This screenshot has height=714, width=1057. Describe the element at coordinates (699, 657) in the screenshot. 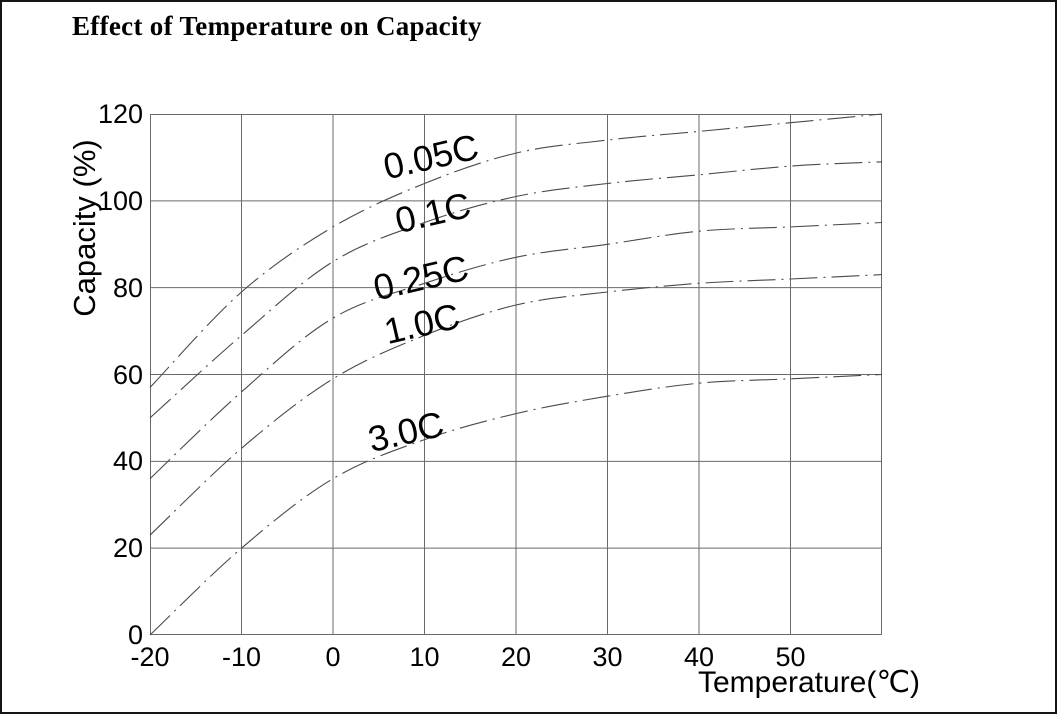

I see `x-tick-label: 40` at that location.